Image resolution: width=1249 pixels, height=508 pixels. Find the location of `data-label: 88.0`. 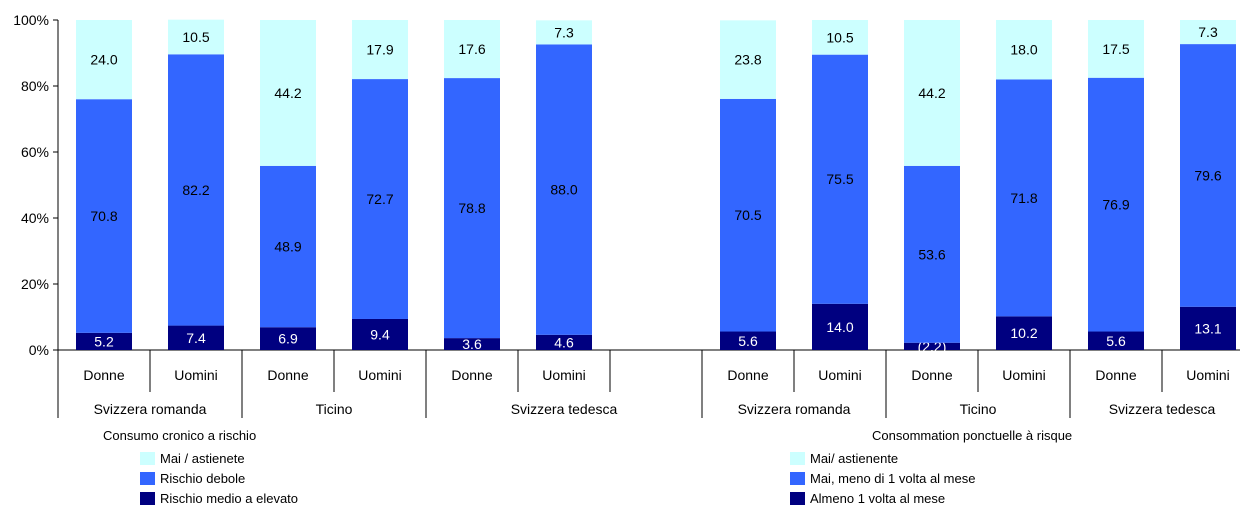

data-label: 88.0 is located at coordinates (563, 190).